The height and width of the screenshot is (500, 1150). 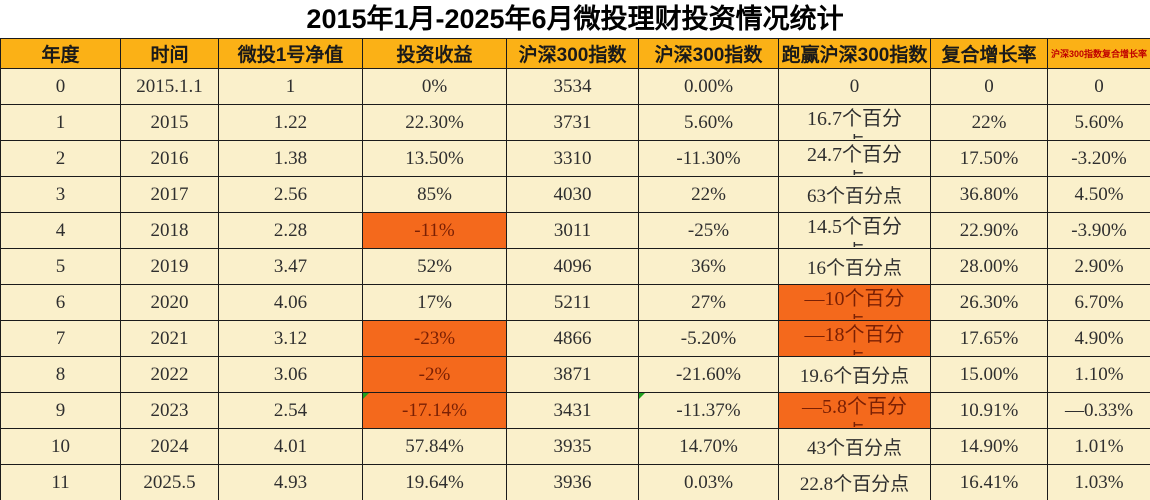 I want to click on cell: 14.70%, so click(x=708, y=446).